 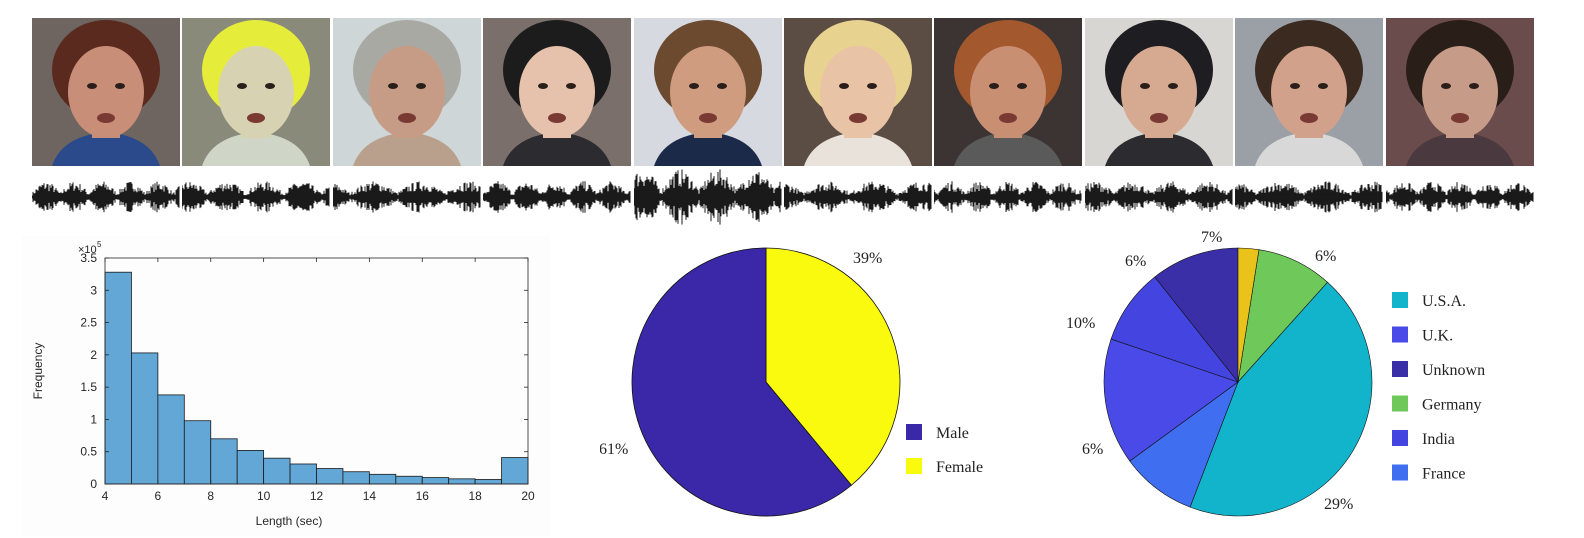 What do you see at coordinates (93, 484) in the screenshot?
I see `histogram-ytick-label: 0` at bounding box center [93, 484].